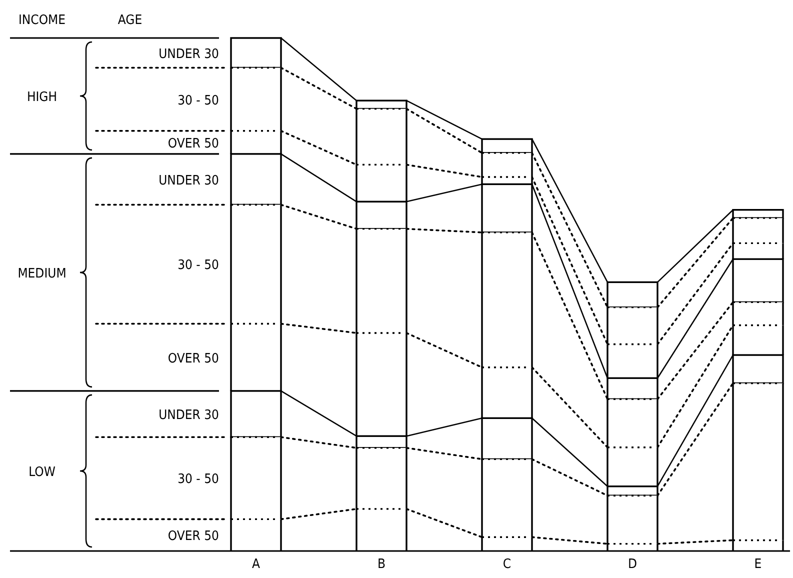 This screenshot has height=578, width=793. What do you see at coordinates (130, 20) in the screenshot?
I see `text: AGE` at bounding box center [130, 20].